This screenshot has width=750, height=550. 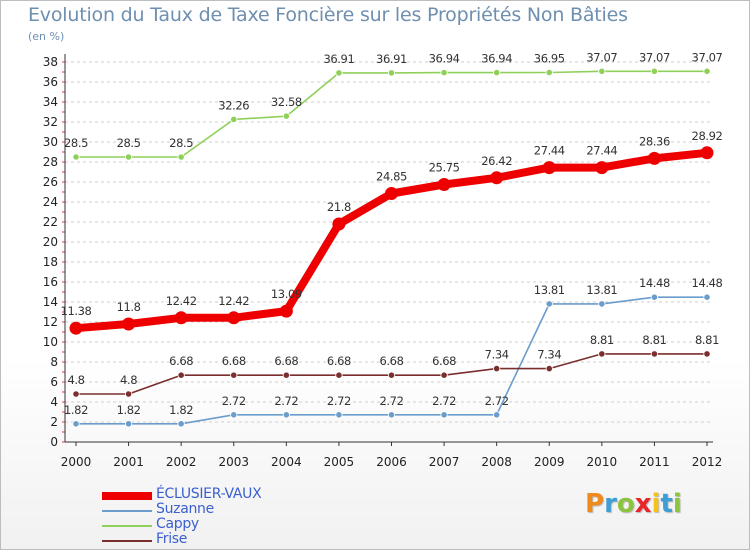 What do you see at coordinates (50, 262) in the screenshot?
I see `y-tick-label: 18` at bounding box center [50, 262].